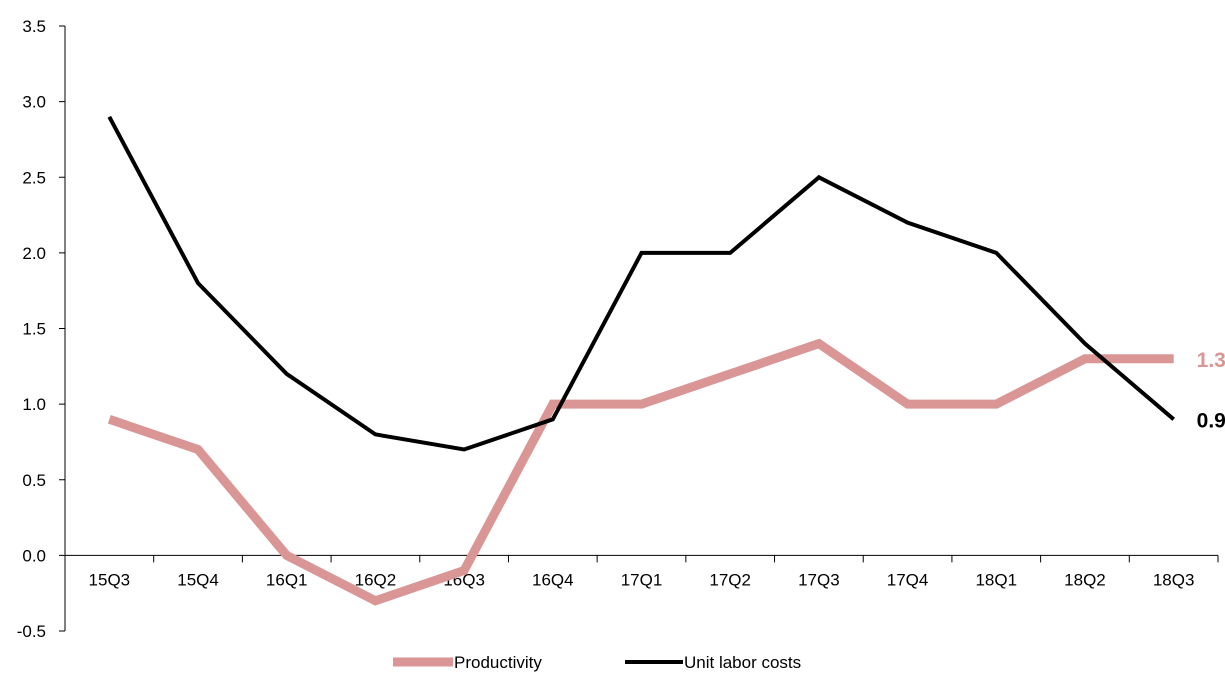 This screenshot has height=673, width=1225. I want to click on legend-label: Unit labor costs, so click(742, 662).